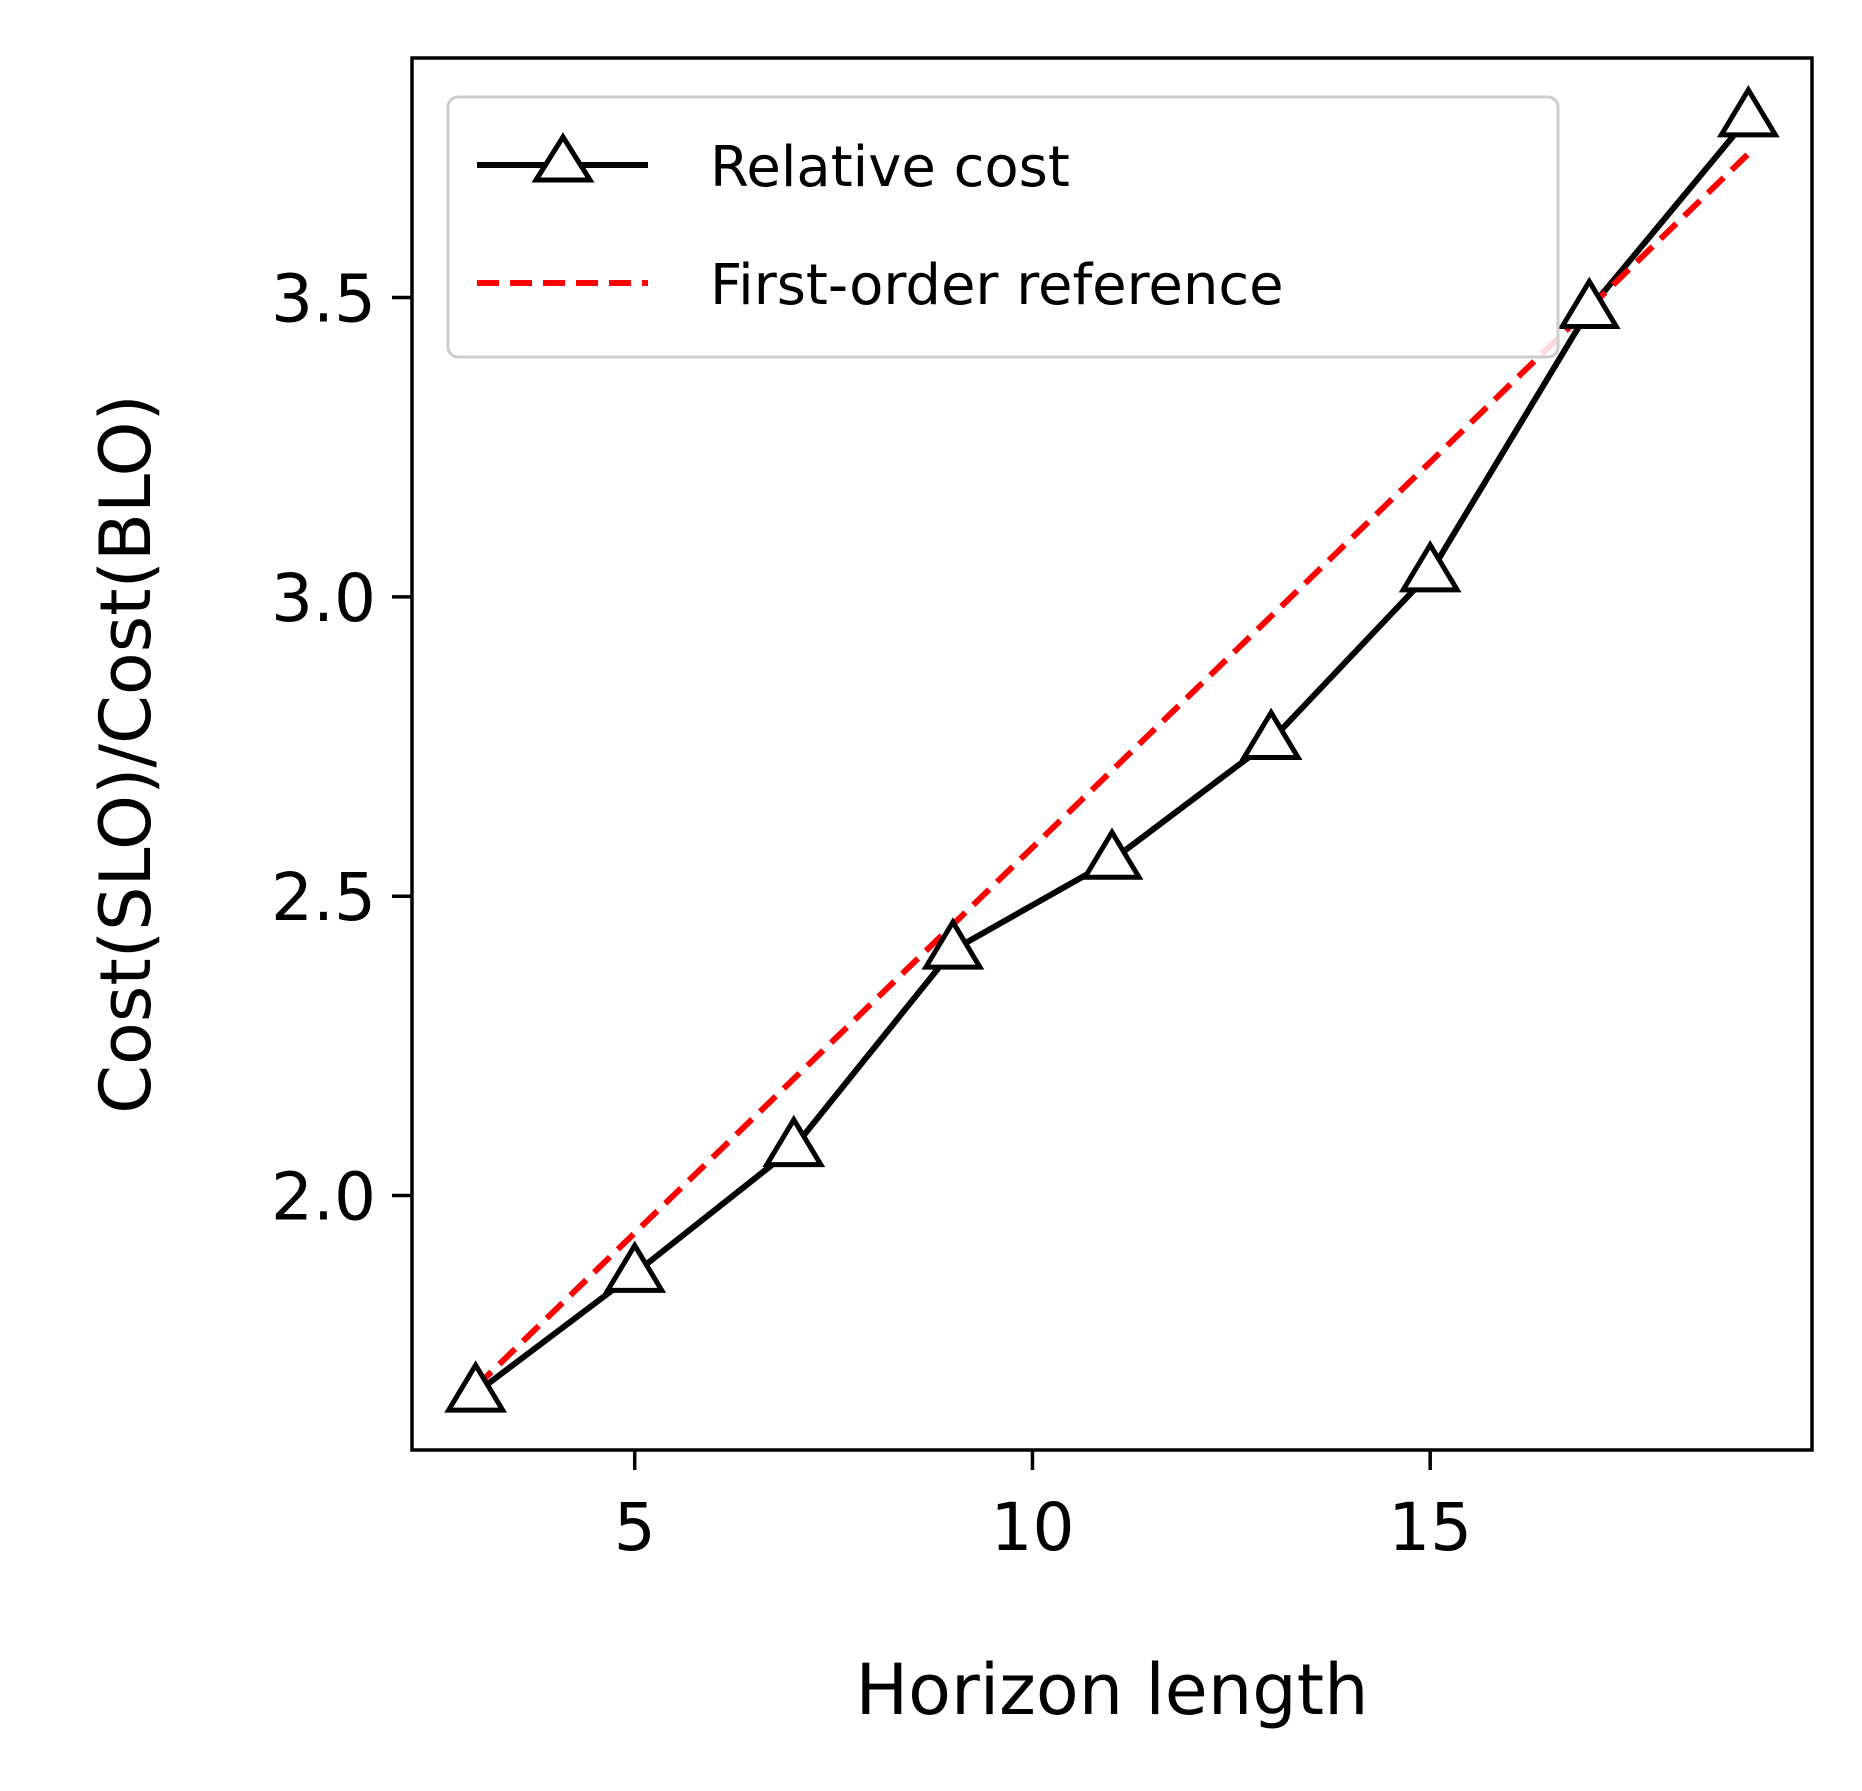 The width and height of the screenshot is (1862, 1791). Describe the element at coordinates (1430, 1527) in the screenshot. I see `x-tick-label-15: 15` at that location.